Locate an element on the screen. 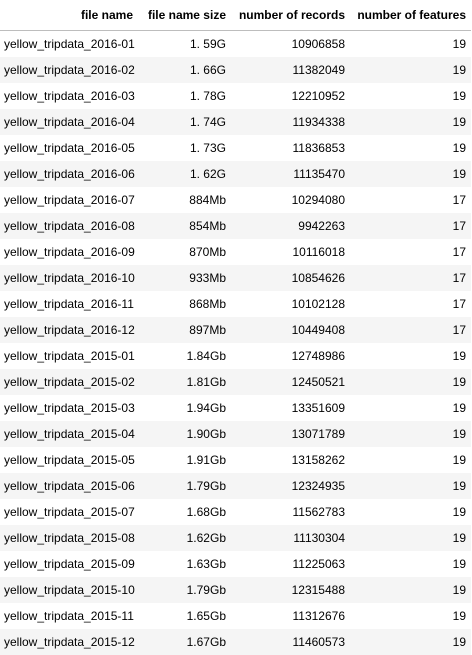  cell-file-size: 1.63Gb is located at coordinates (184, 564).